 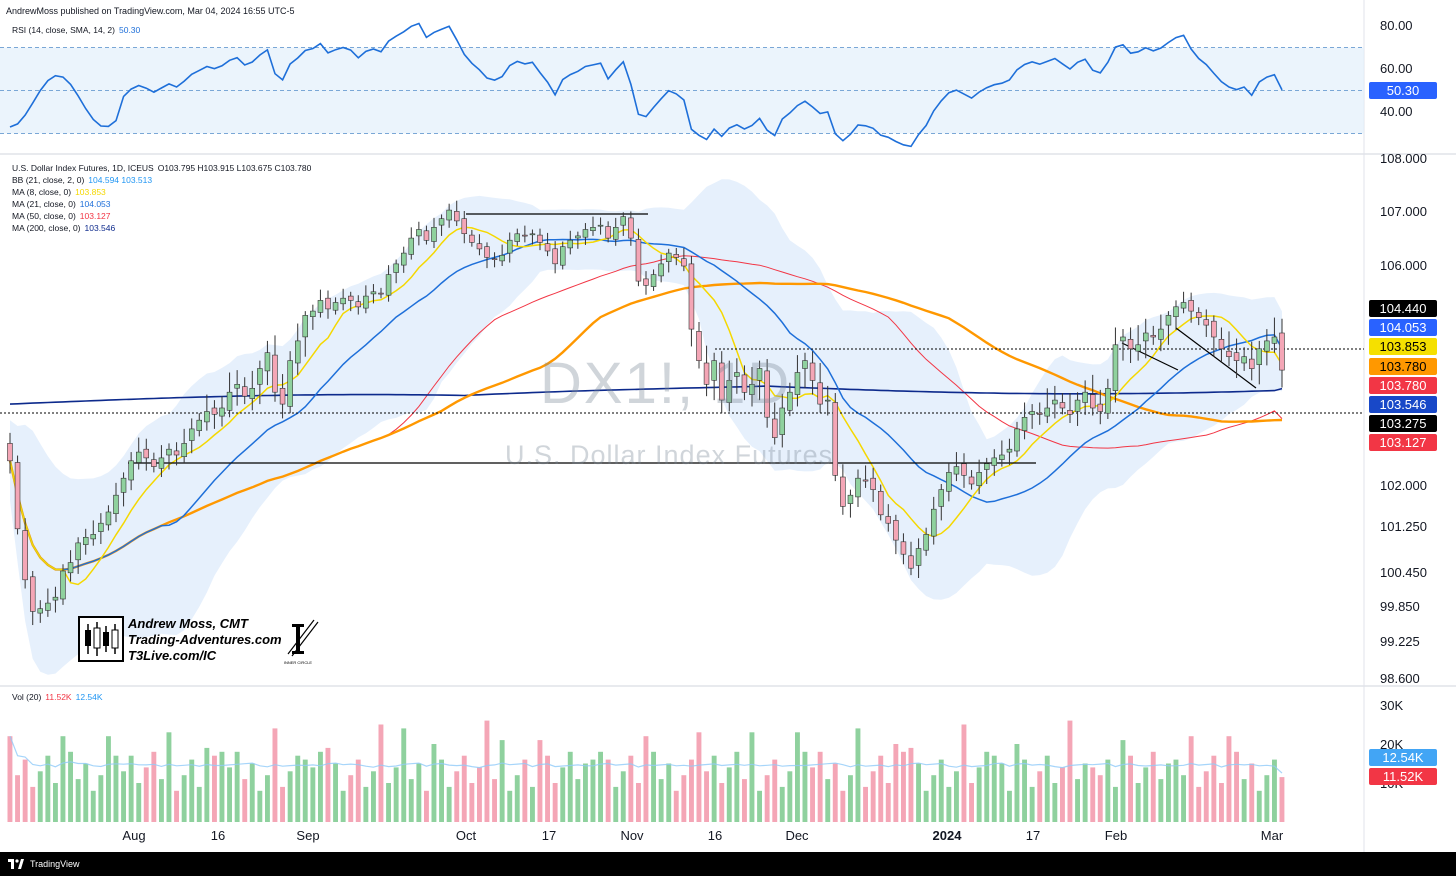 I want to click on rsi-label: RSI (14, close, SMA, 14, 2), so click(x=63, y=30).